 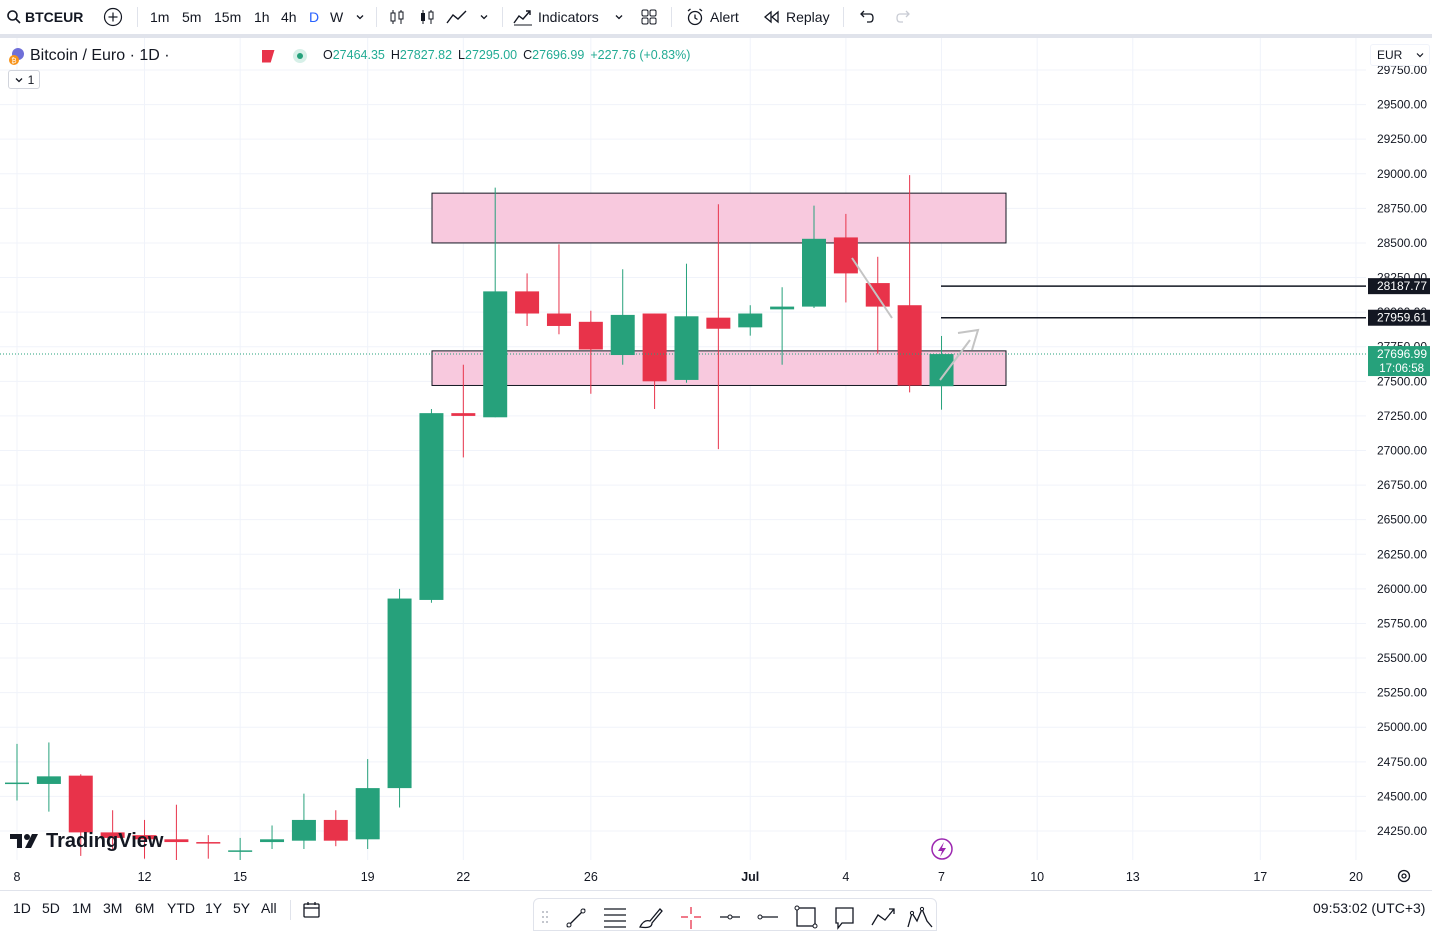 What do you see at coordinates (615, 918) in the screenshot?
I see `fib-retracement-icon` at bounding box center [615, 918].